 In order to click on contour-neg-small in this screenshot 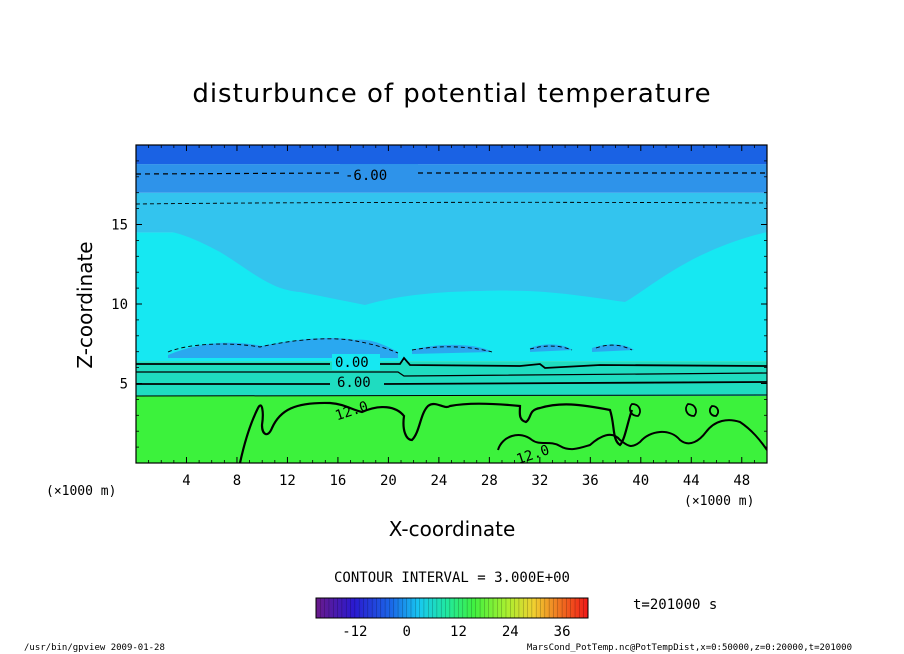, I will do `click(400, 346)`.